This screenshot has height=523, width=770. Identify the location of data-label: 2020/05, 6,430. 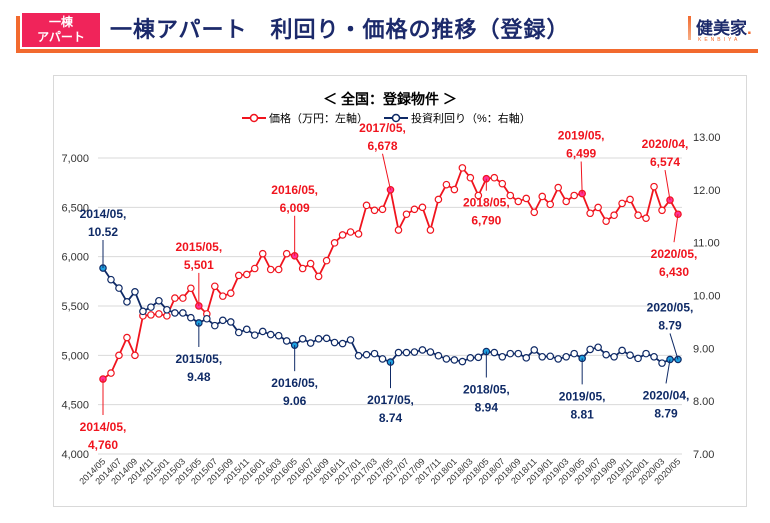
(674, 246).